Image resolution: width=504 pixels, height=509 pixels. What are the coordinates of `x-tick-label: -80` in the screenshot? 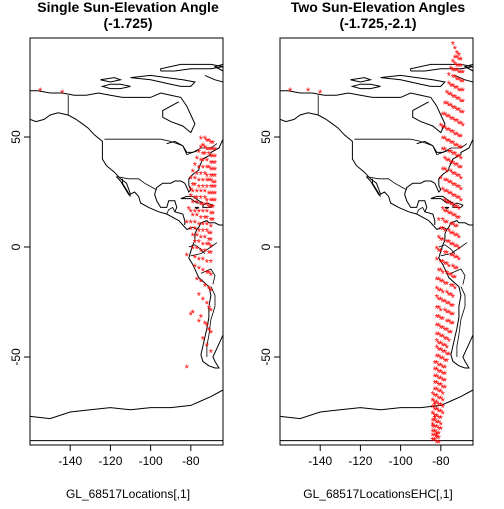 It's located at (441, 461).